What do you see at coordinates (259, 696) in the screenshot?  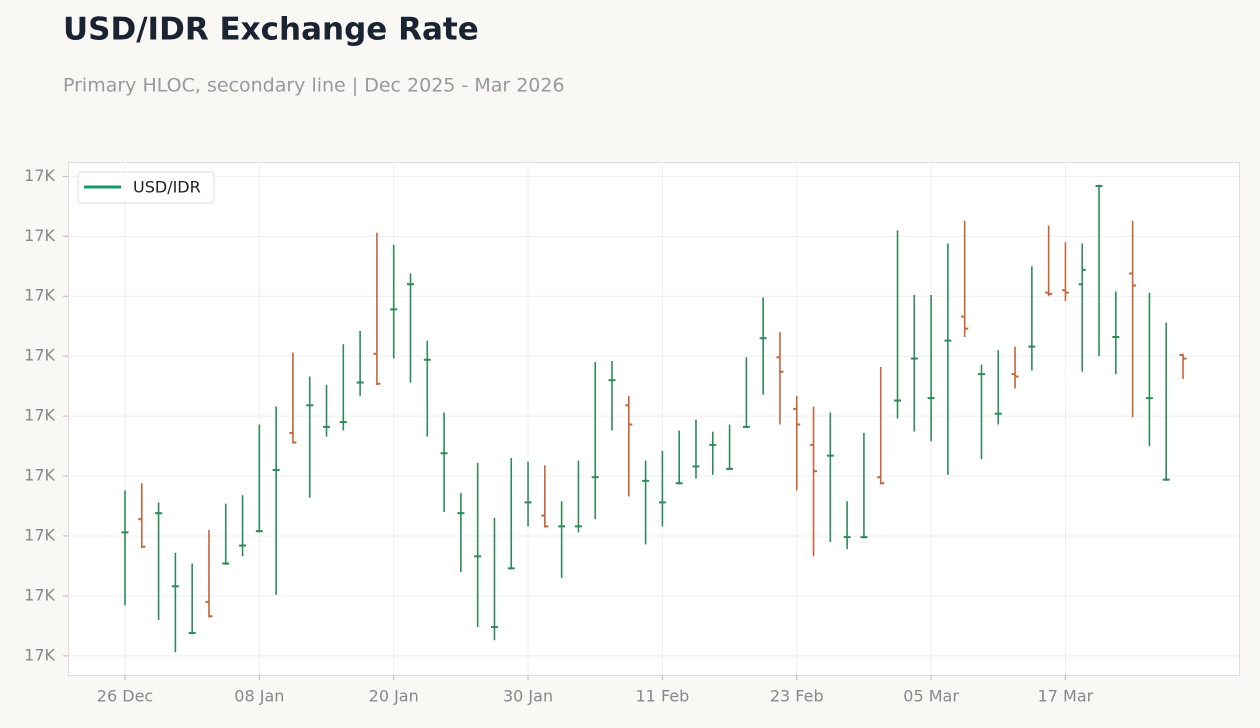 I see `x-tick-label: 08 Jan` at bounding box center [259, 696].